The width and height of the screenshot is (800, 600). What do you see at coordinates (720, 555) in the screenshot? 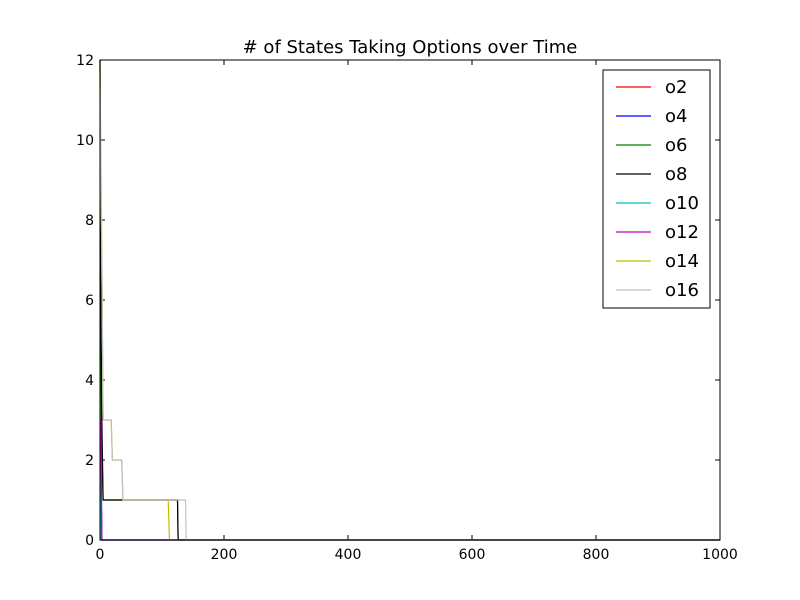
I see `x-tick-label: 1000` at bounding box center [720, 555].